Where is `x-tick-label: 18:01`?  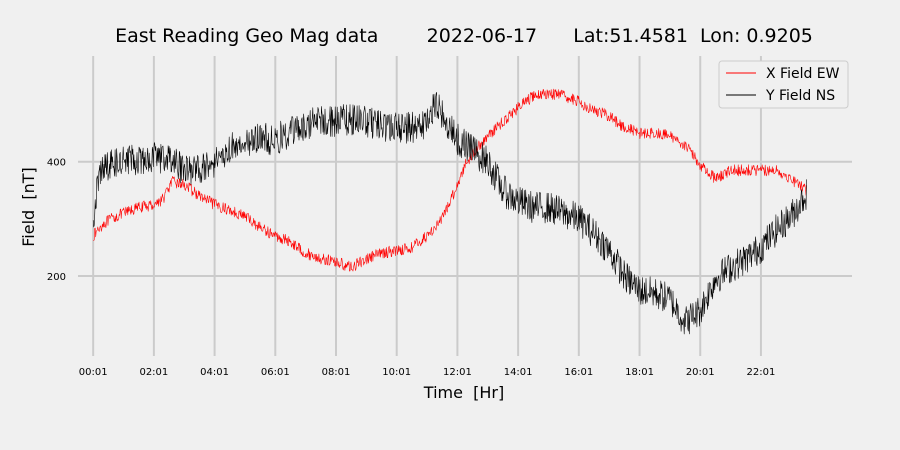
x-tick-label: 18:01 is located at coordinates (639, 372).